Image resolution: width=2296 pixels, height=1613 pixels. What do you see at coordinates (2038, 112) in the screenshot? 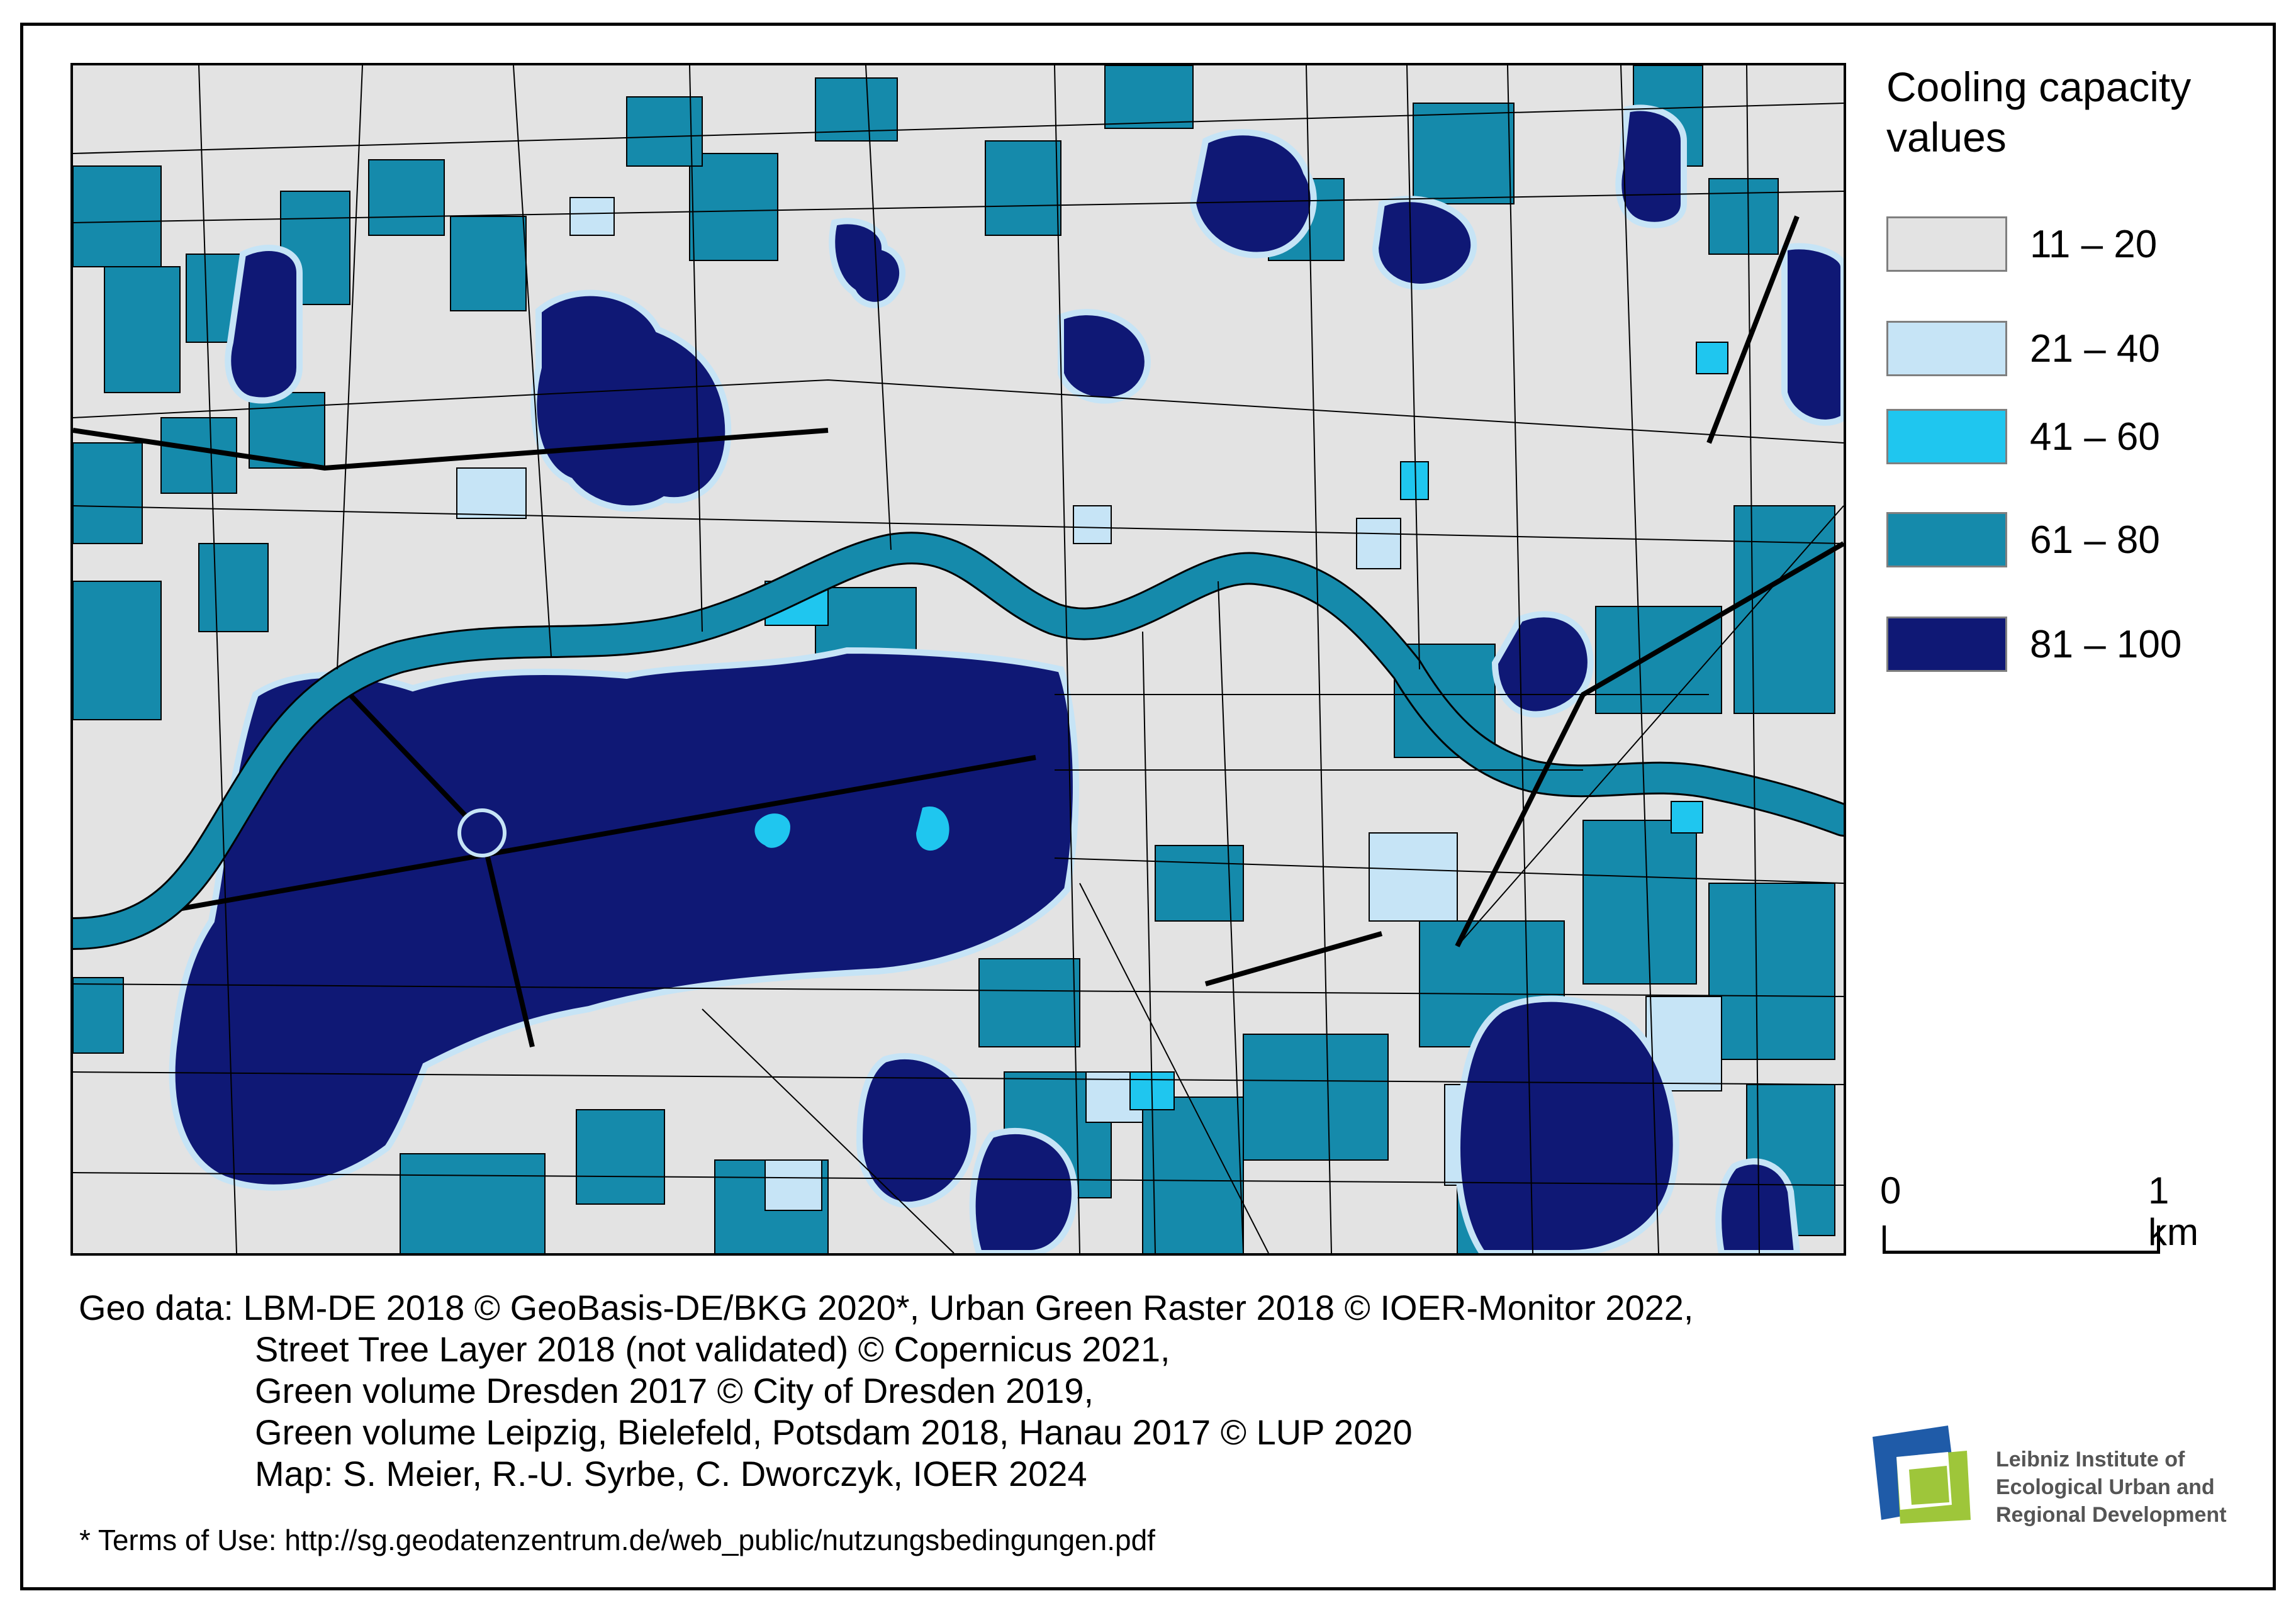
I see `legend-title: Cooling capacity values` at bounding box center [2038, 112].